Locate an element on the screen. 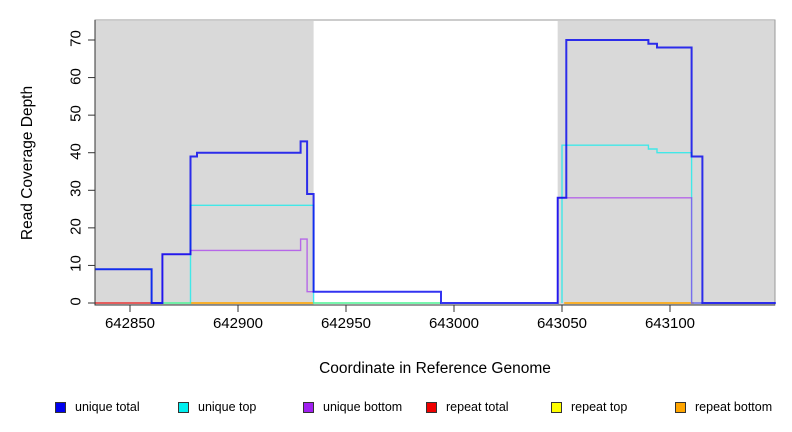 The image size is (792, 432). legend-label: unique top is located at coordinates (227, 407).